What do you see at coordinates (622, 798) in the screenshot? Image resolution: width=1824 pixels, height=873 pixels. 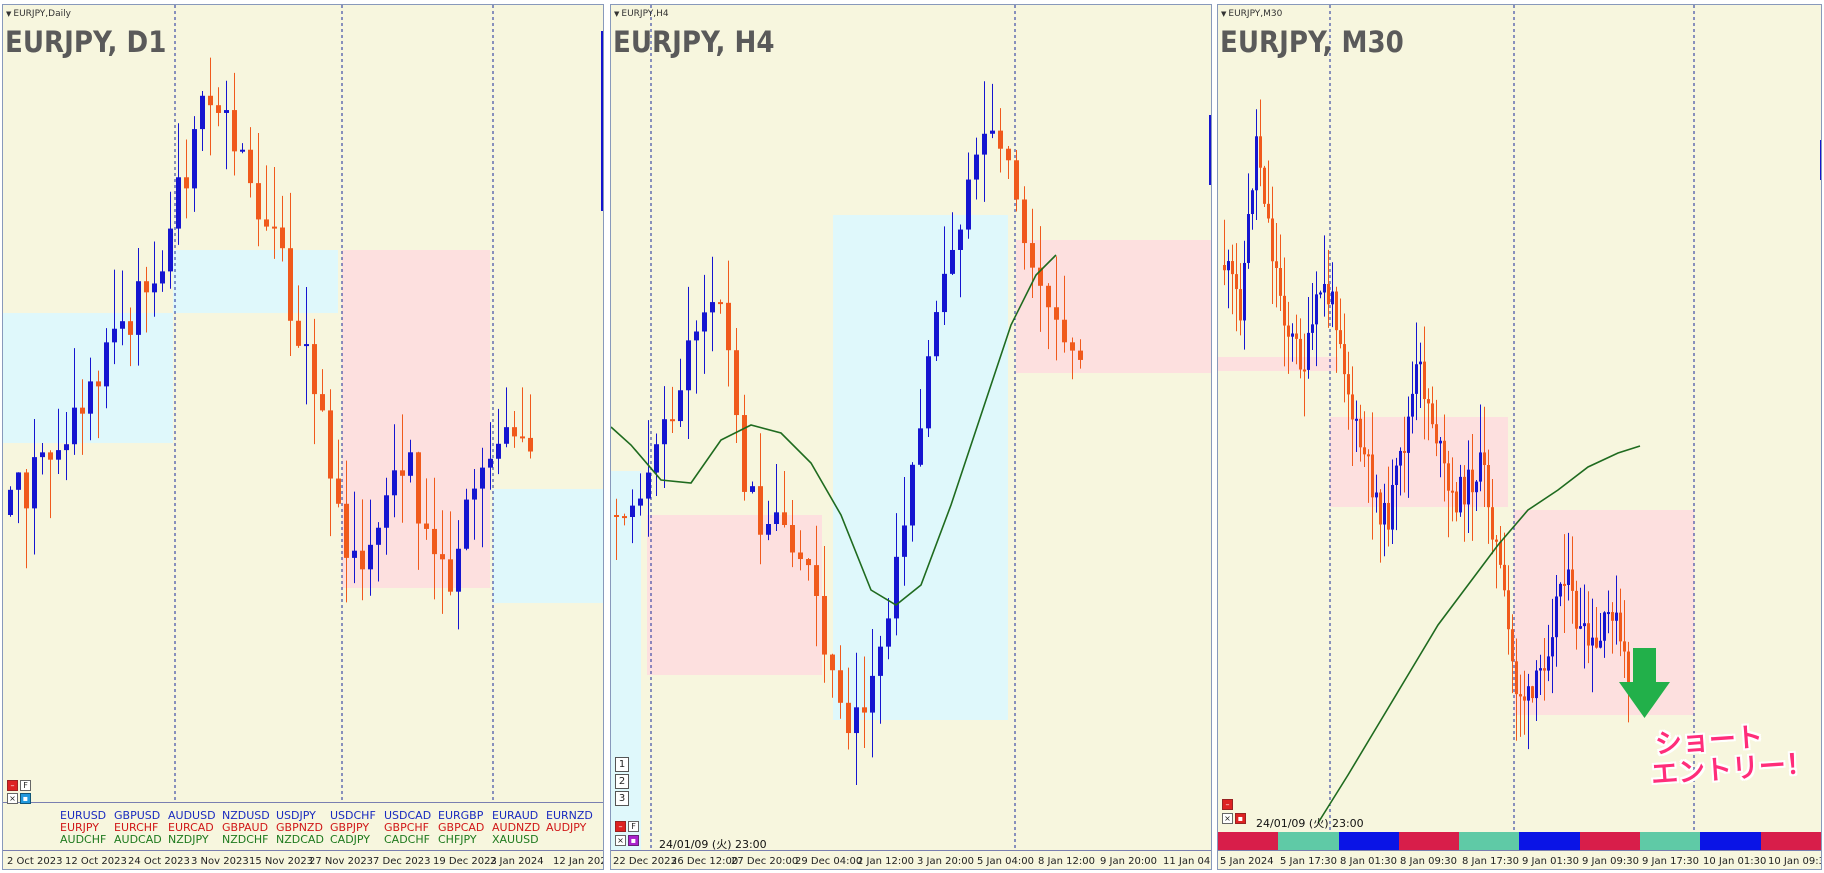 I see `timeframe-button-3: 3` at bounding box center [622, 798].